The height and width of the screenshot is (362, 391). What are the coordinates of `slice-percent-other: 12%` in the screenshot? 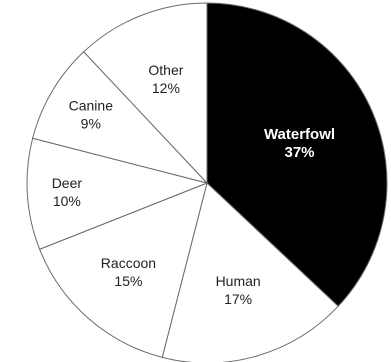 It's located at (166, 88).